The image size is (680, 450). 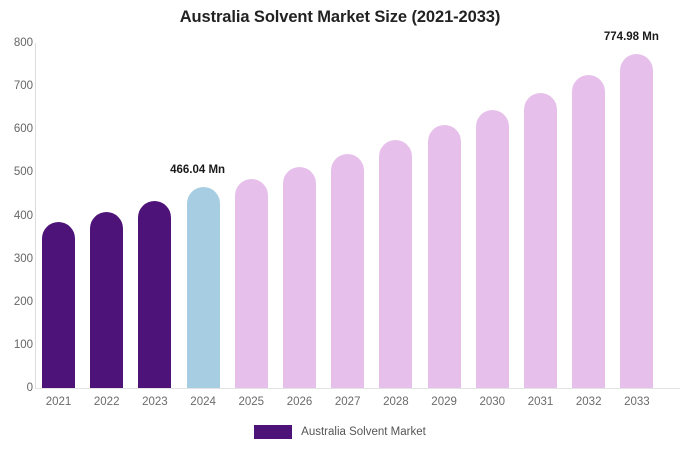 What do you see at coordinates (29, 388) in the screenshot?
I see `y-axis-tick-0: 0` at bounding box center [29, 388].